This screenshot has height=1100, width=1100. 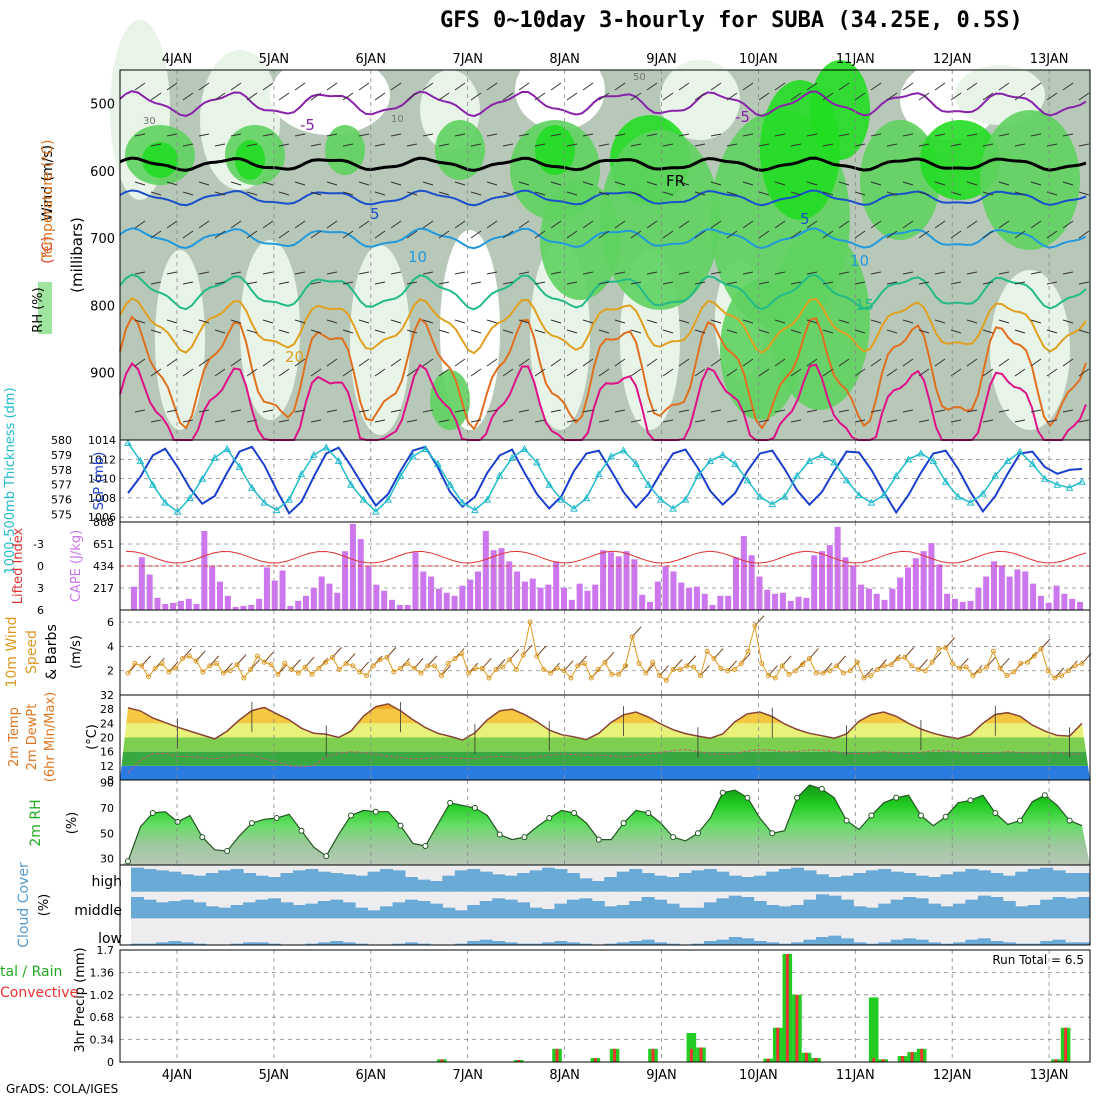 I want to click on wind-tick: 2, so click(x=110, y=671).